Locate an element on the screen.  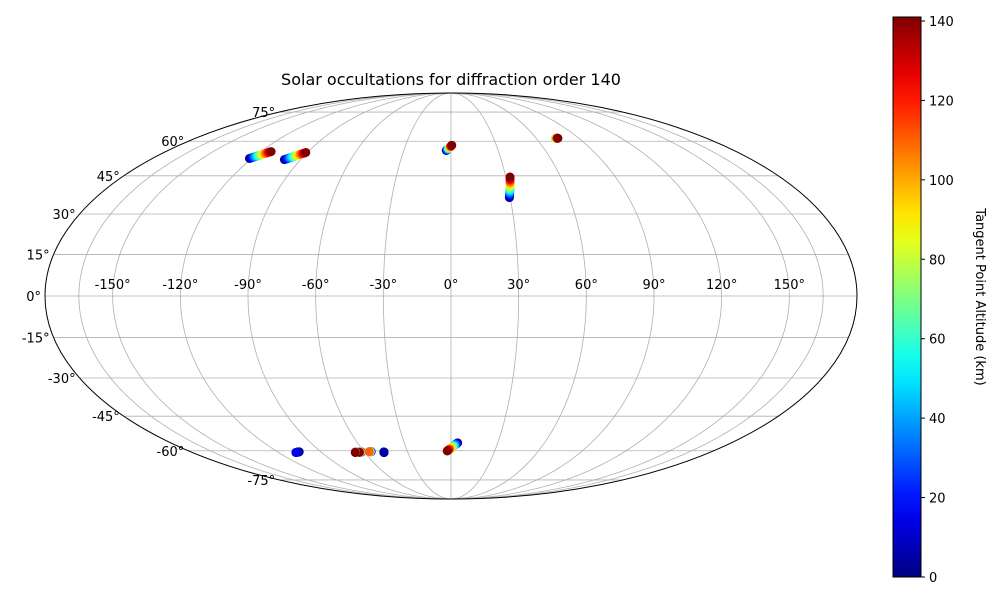
colorbar-tick-label: 100 is located at coordinates (941, 181).